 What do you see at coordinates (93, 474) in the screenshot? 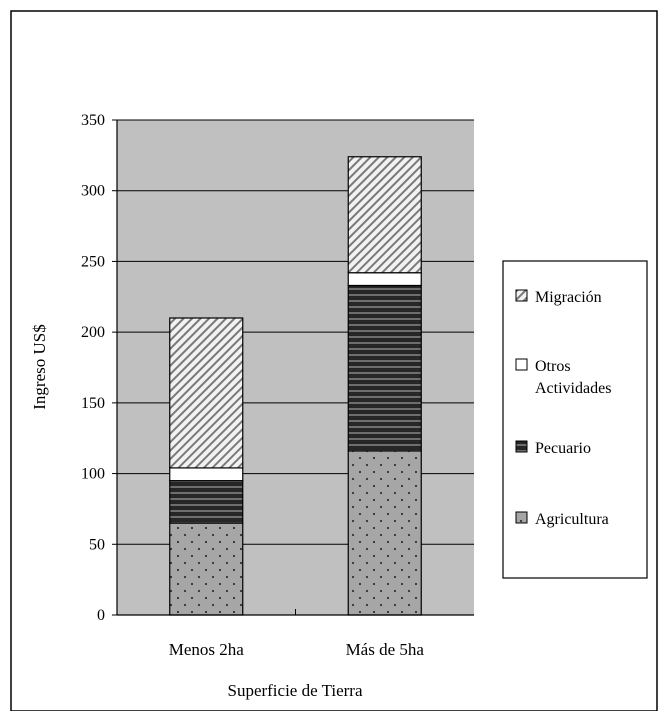
I see `y-tick-label-100: 100` at bounding box center [93, 474].